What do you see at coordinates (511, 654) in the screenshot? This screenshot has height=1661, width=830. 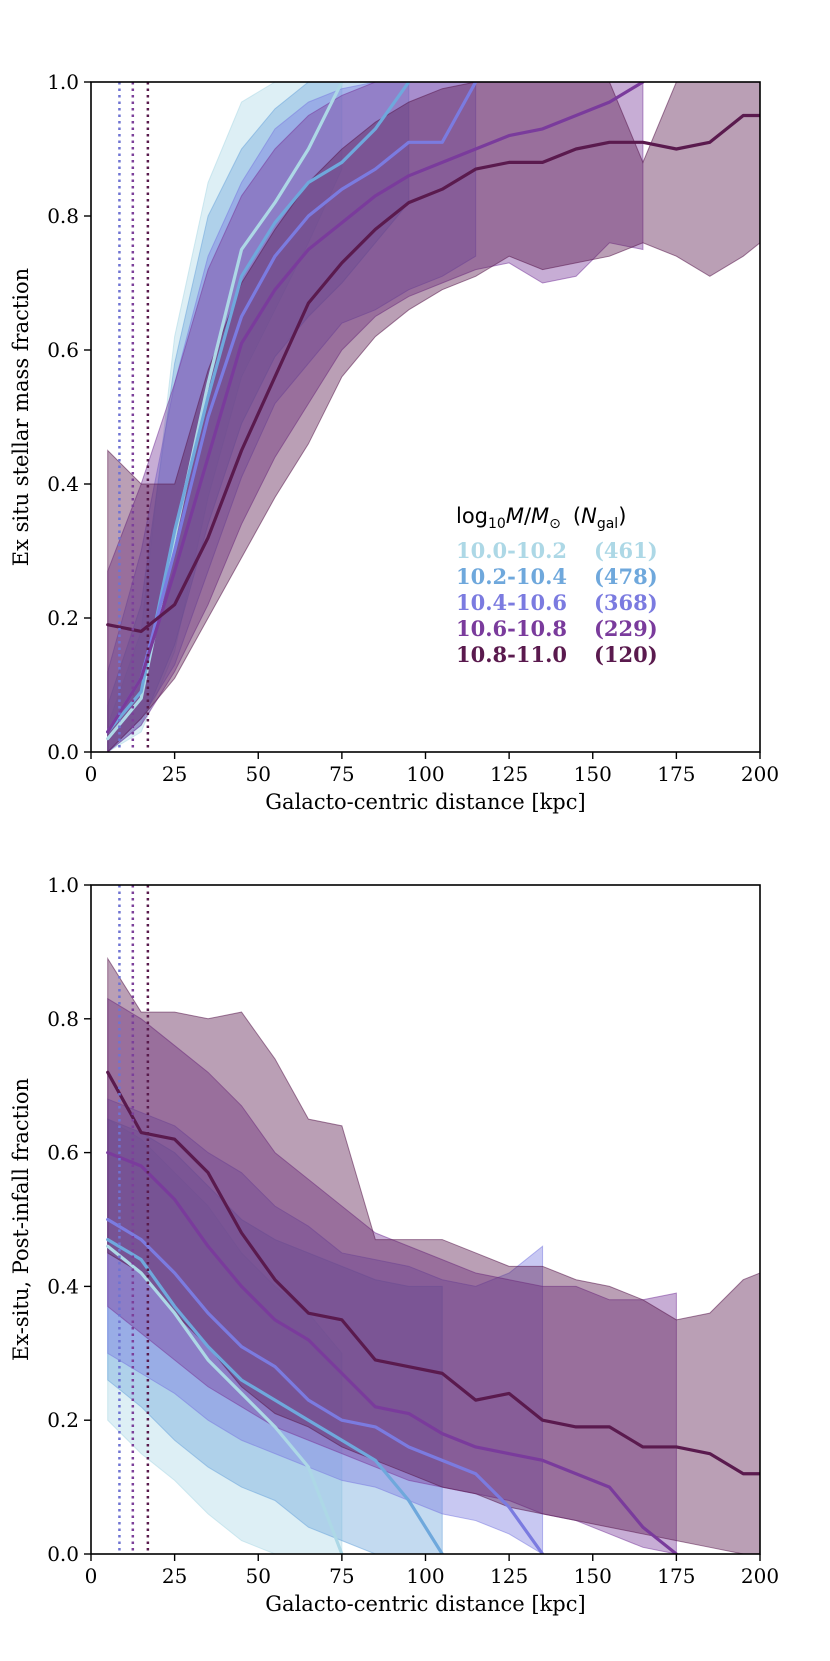 I see `legend-entry-range: 10.8-11.0` at bounding box center [511, 654].